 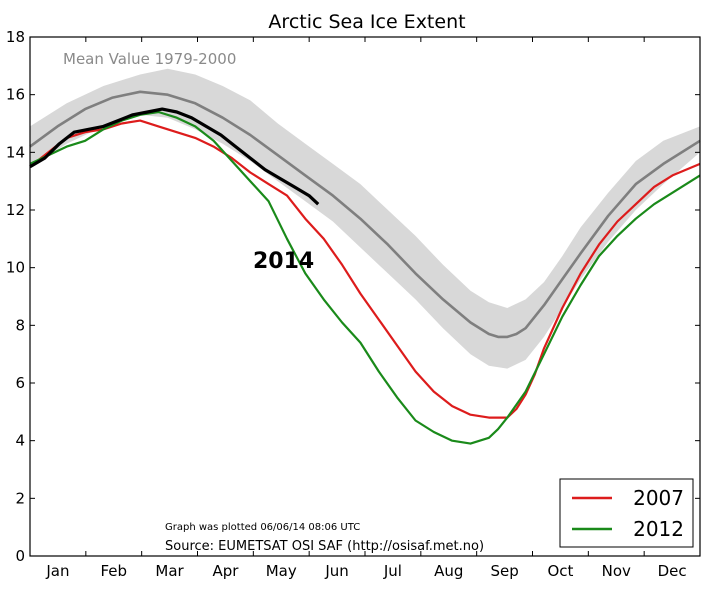 I want to click on y-tick-label: 8, so click(x=20, y=325).